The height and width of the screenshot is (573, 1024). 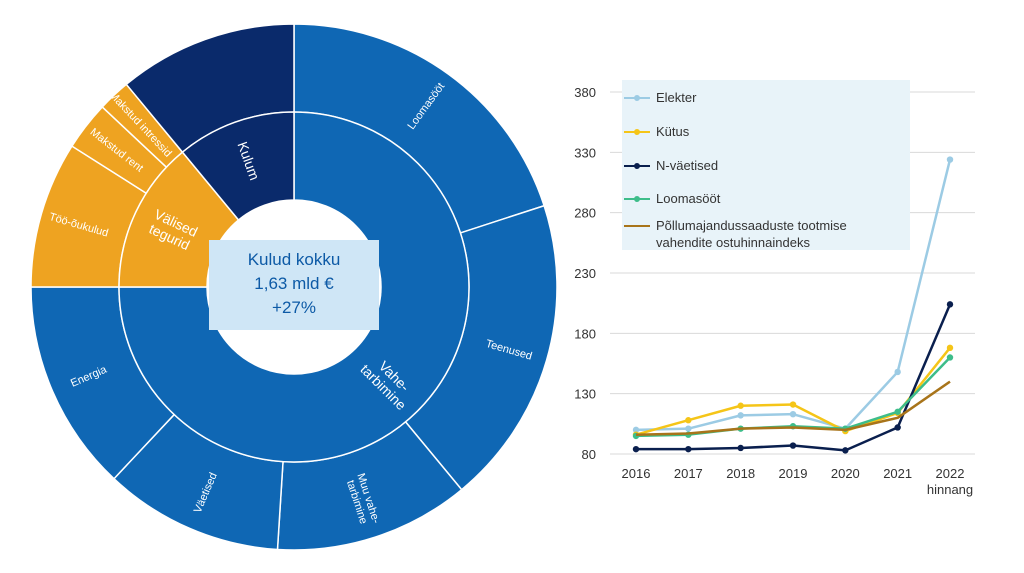 What do you see at coordinates (897, 411) in the screenshot?
I see `point-loomasööt-5` at bounding box center [897, 411].